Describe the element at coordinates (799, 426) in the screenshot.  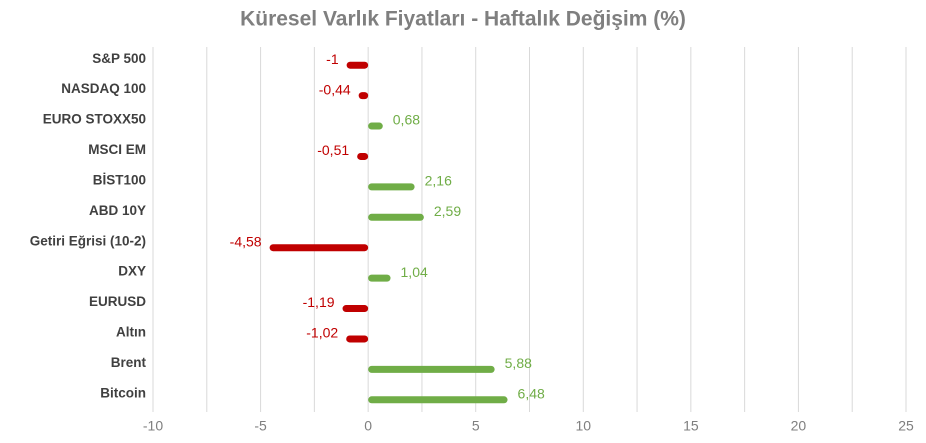
I see `x-tick-label: 20` at that location.